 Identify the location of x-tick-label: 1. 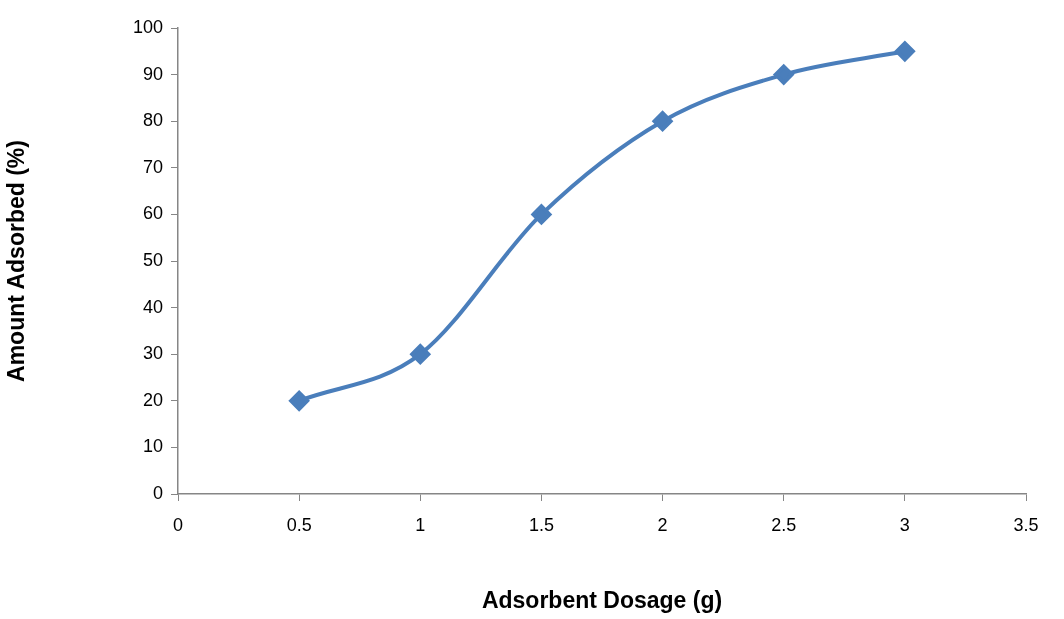
(420, 524).